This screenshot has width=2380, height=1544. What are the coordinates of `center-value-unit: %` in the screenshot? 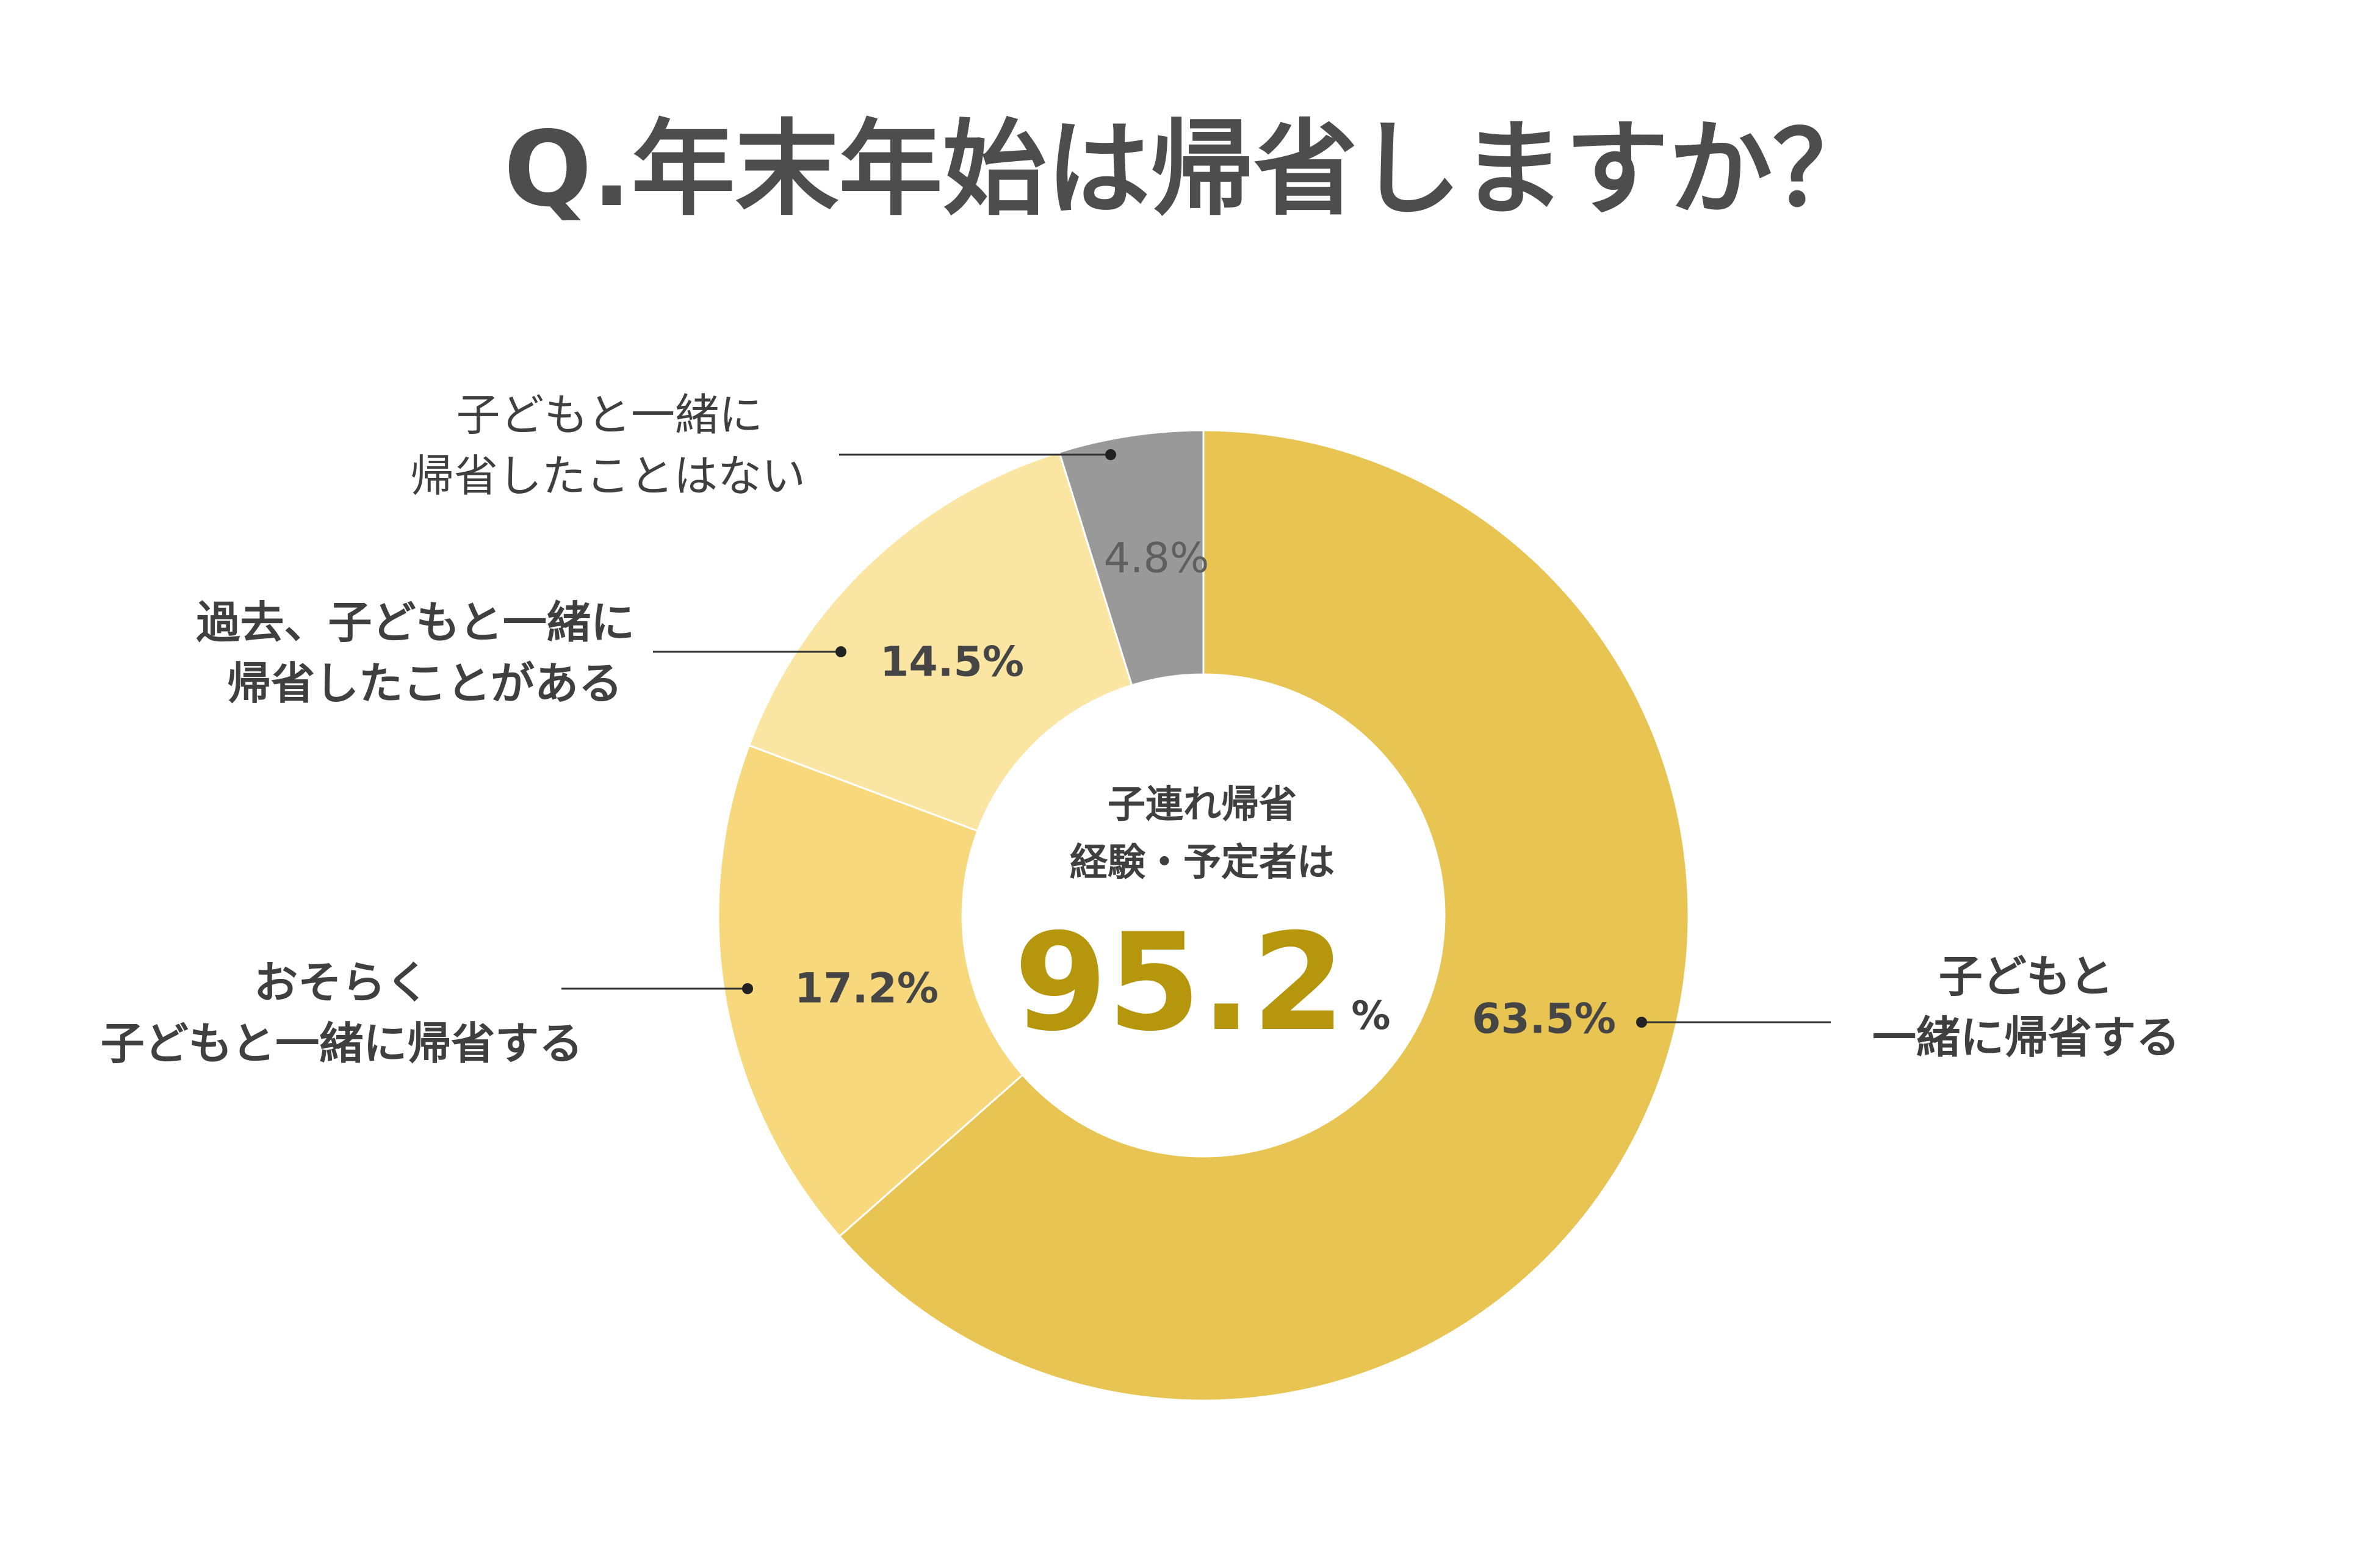 It's located at (1371, 1017).